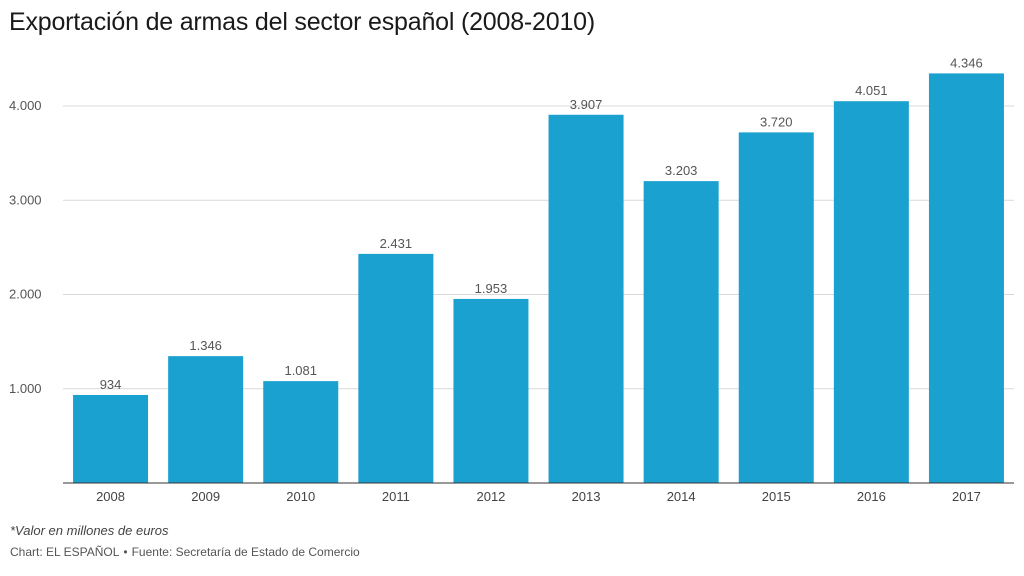 This screenshot has width=1024, height=576. Describe the element at coordinates (111, 438) in the screenshot. I see `bar-2008` at that location.